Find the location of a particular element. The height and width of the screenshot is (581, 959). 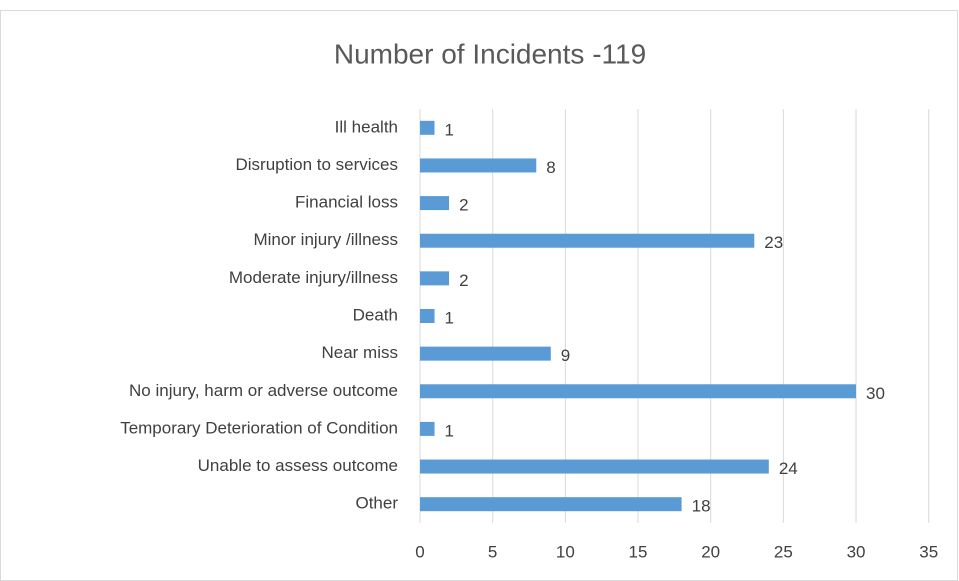

x-tick-label: 20 is located at coordinates (710, 551).